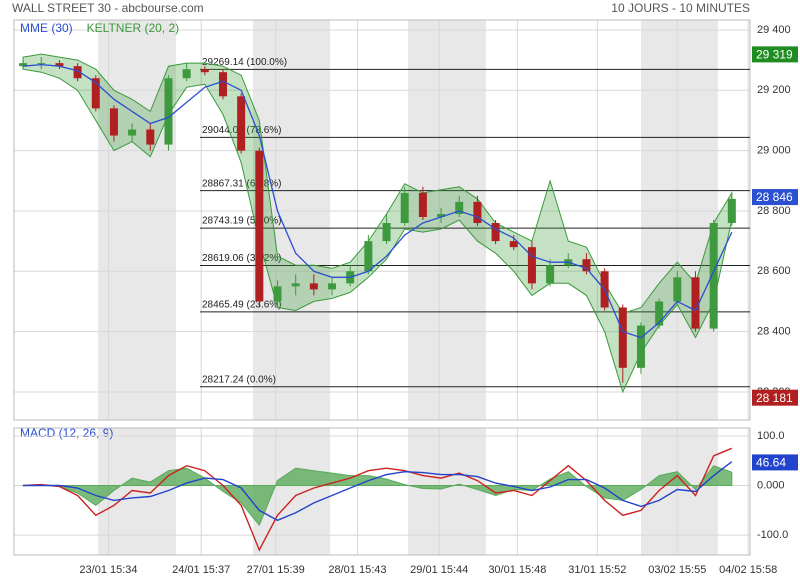 The image size is (800, 580). What do you see at coordinates (771, 485) in the screenshot?
I see `y-tick-label: 0.000` at bounding box center [771, 485].